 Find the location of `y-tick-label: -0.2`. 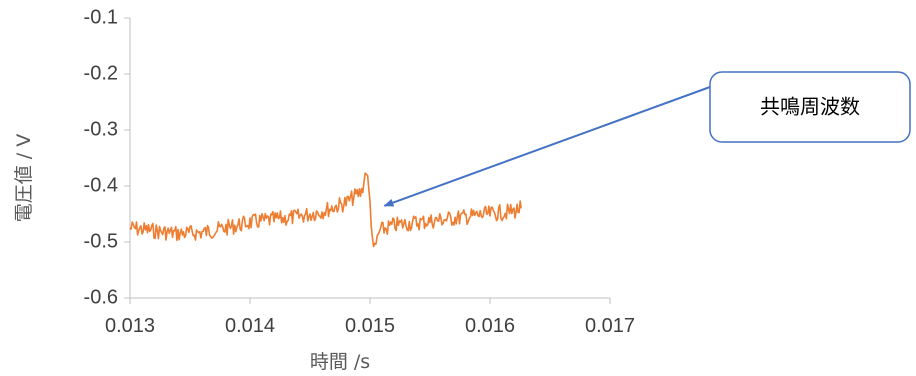

y-tick-label: -0.2 is located at coordinates (101, 73).